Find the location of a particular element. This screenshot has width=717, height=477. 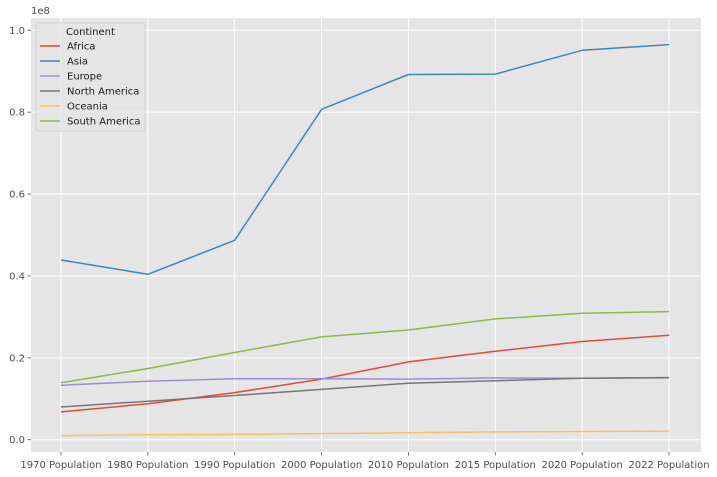

legend-item-oceania: Oceania is located at coordinates (74, 107).